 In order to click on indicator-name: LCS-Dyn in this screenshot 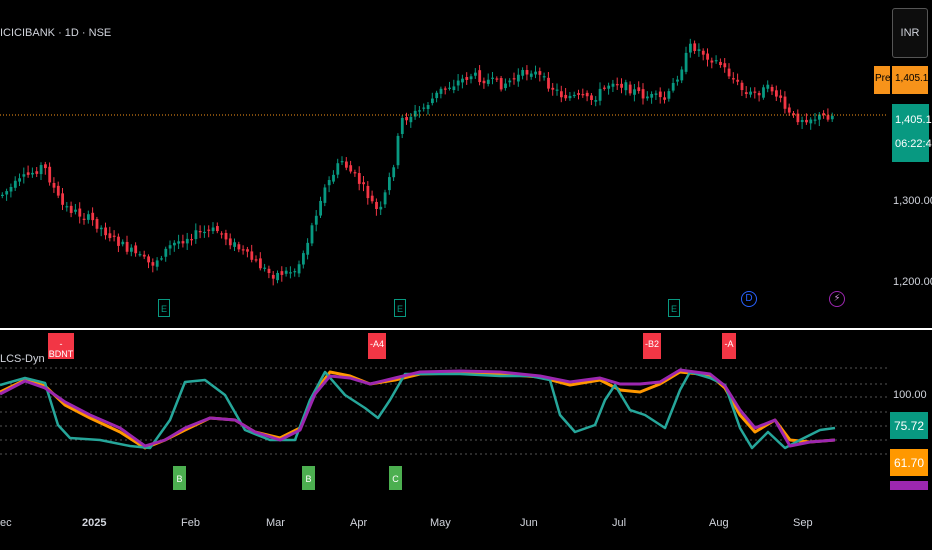, I will do `click(22, 359)`.